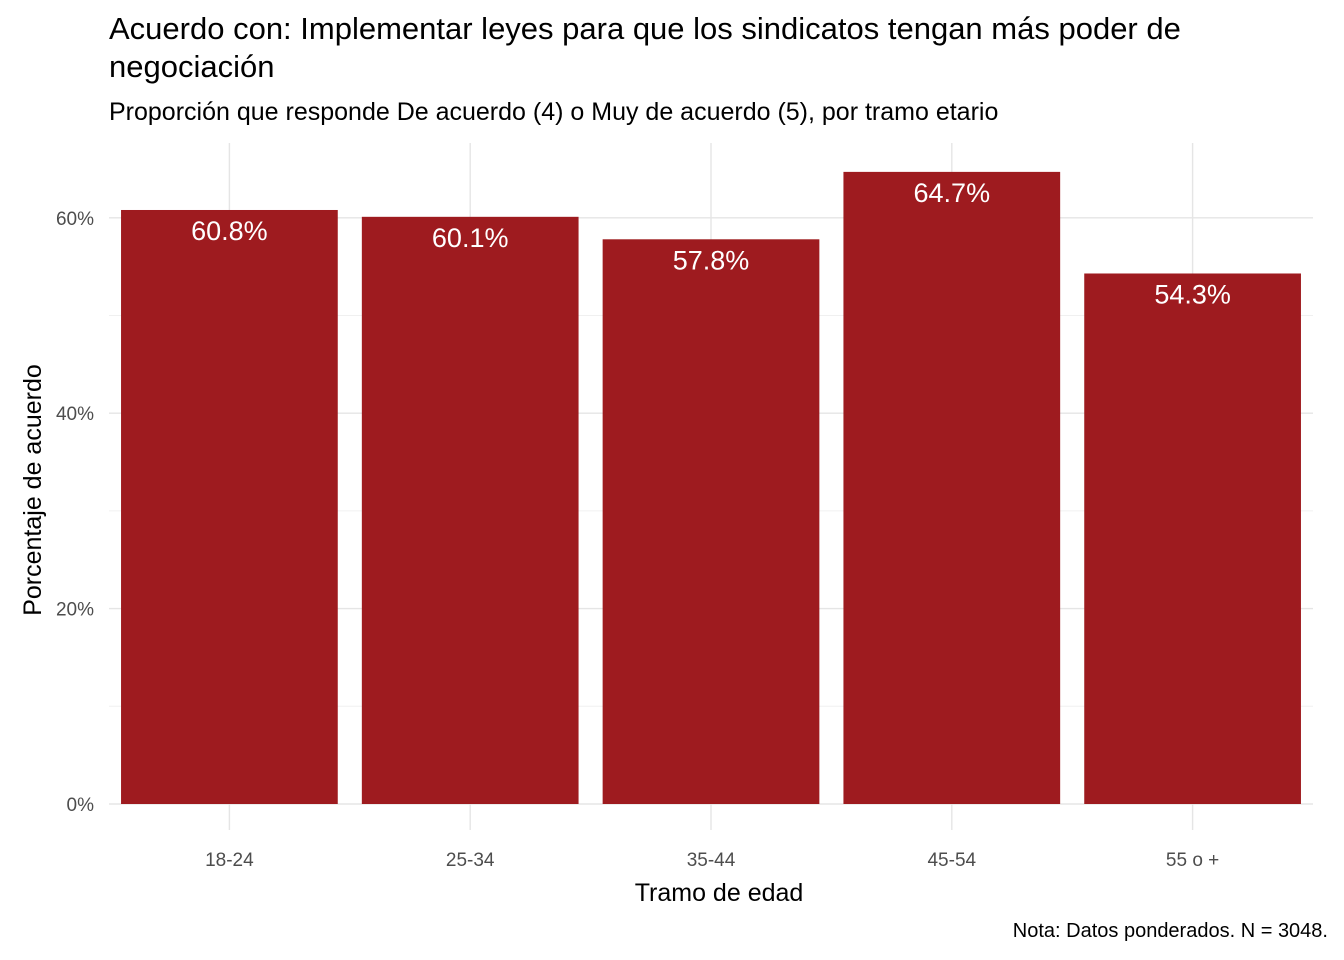  I want to click on y-tick-label: 0%, so click(81, 805).